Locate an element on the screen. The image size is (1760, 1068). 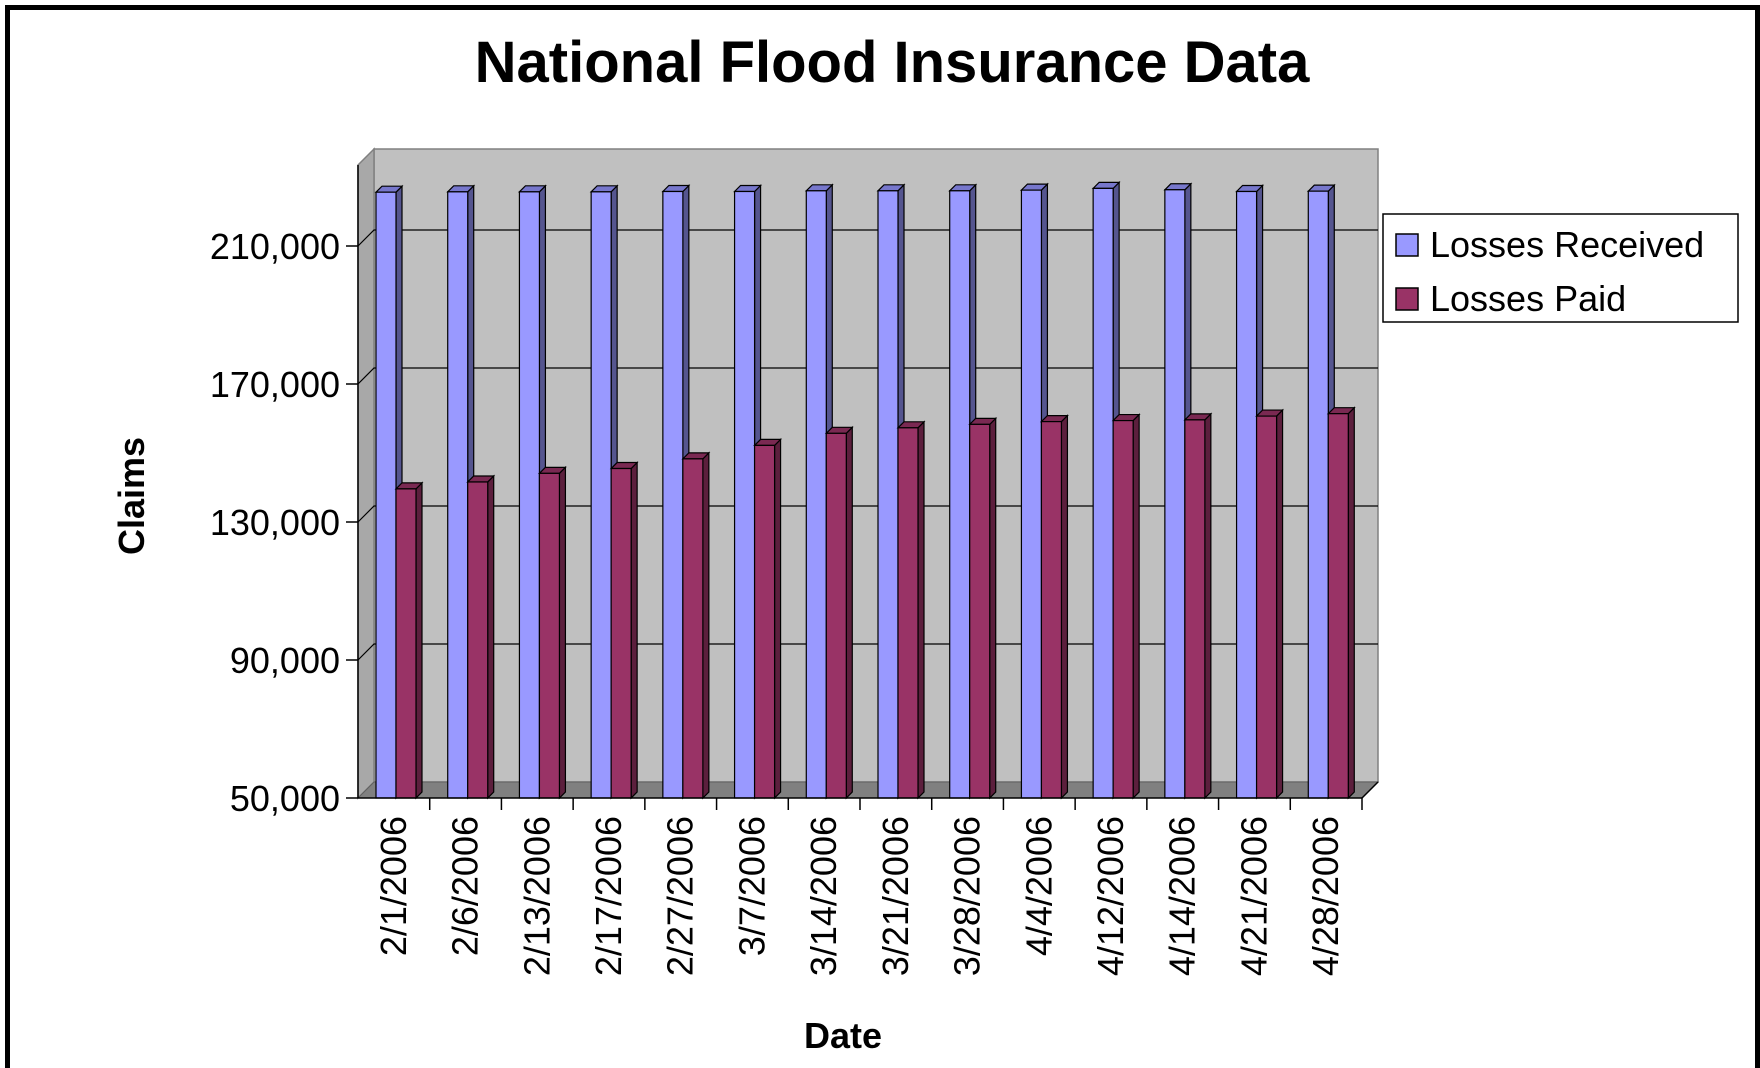
legend: Losses Received Losses Paid is located at coordinates (1560, 268).